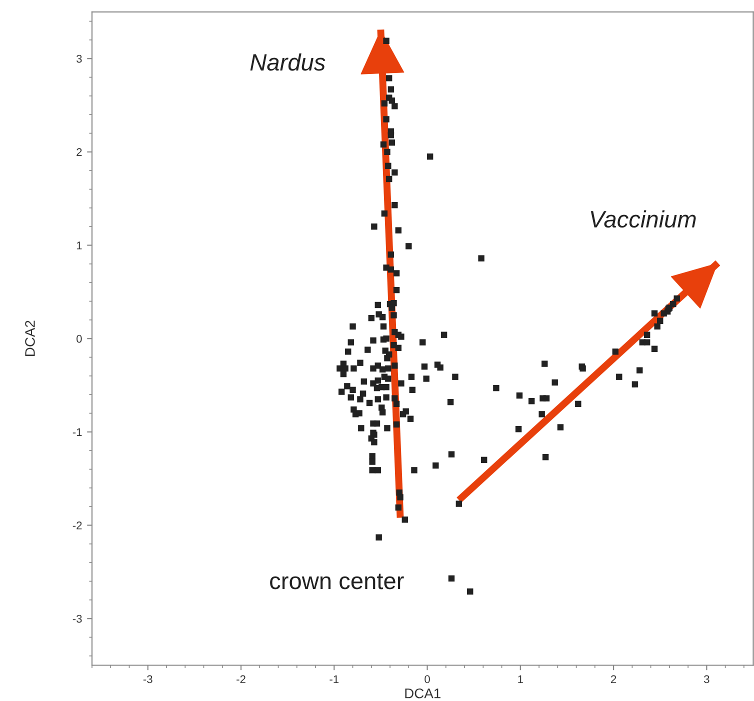  I want to click on annotation: crown center, so click(337, 582).